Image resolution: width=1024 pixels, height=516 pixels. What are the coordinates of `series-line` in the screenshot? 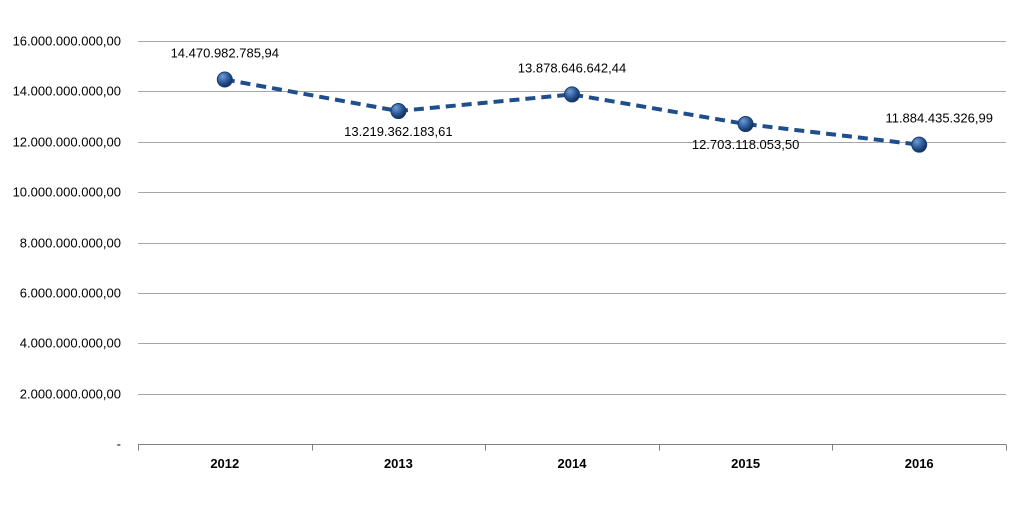 It's located at (572, 112).